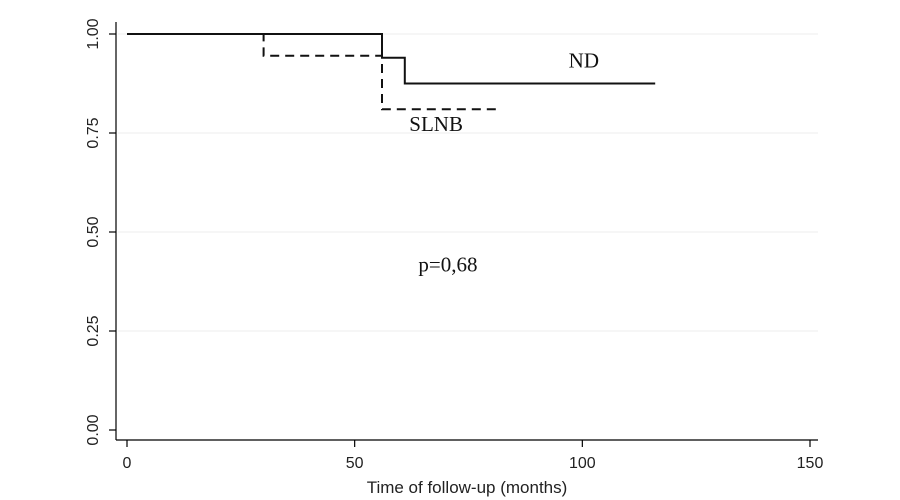 The height and width of the screenshot is (500, 900). Describe the element at coordinates (473, 456) in the screenshot. I see `x-axis-ticks: 0 50 100 150` at that location.